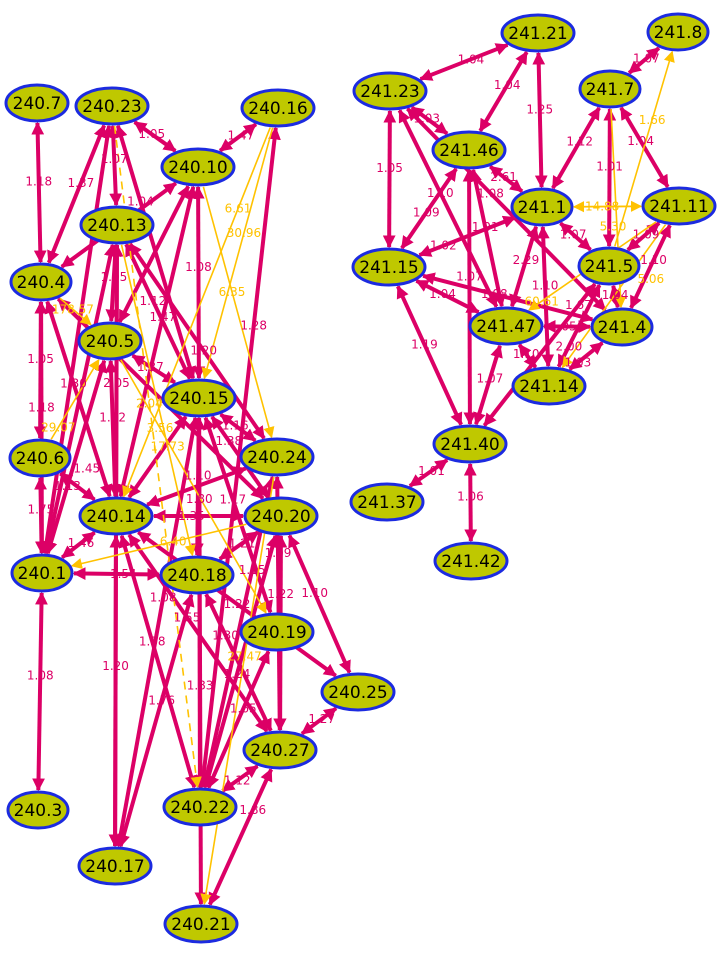 The height and width of the screenshot is (957, 722). I want to click on node-241.8: 241.8, so click(678, 32).